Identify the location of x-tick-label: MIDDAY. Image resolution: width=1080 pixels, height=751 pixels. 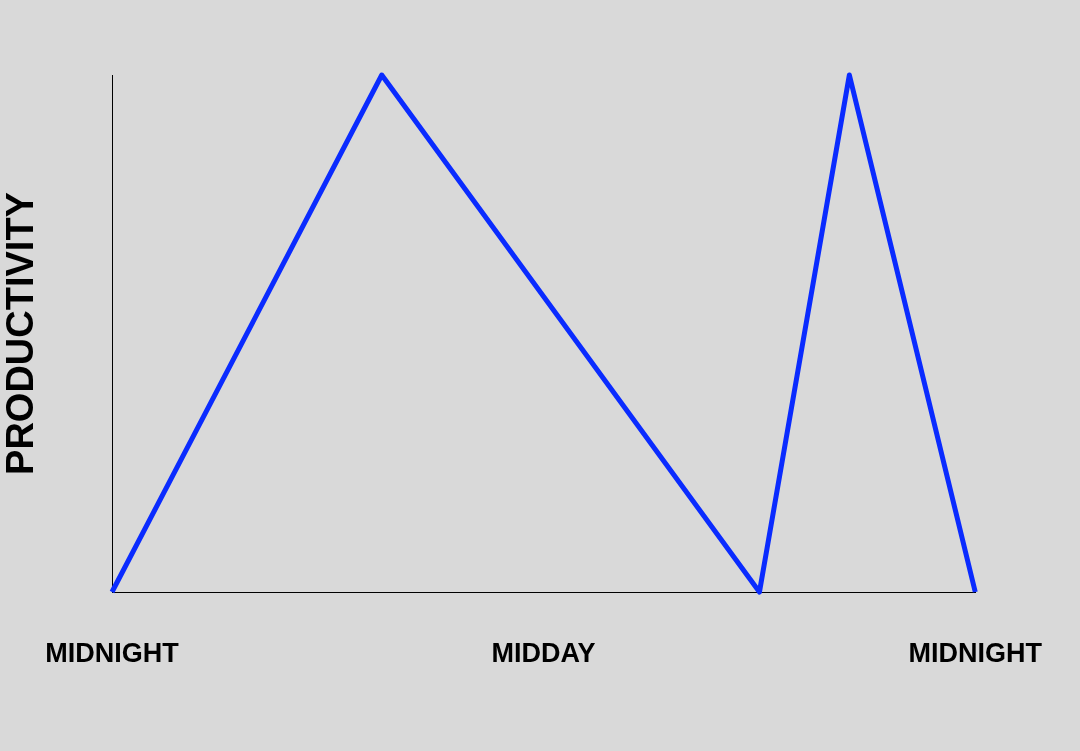
(543, 652).